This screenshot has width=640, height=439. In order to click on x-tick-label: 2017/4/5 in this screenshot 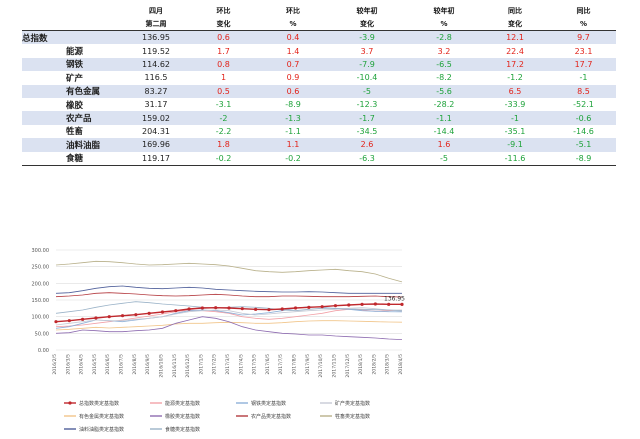, I will do `click(241, 364)`.